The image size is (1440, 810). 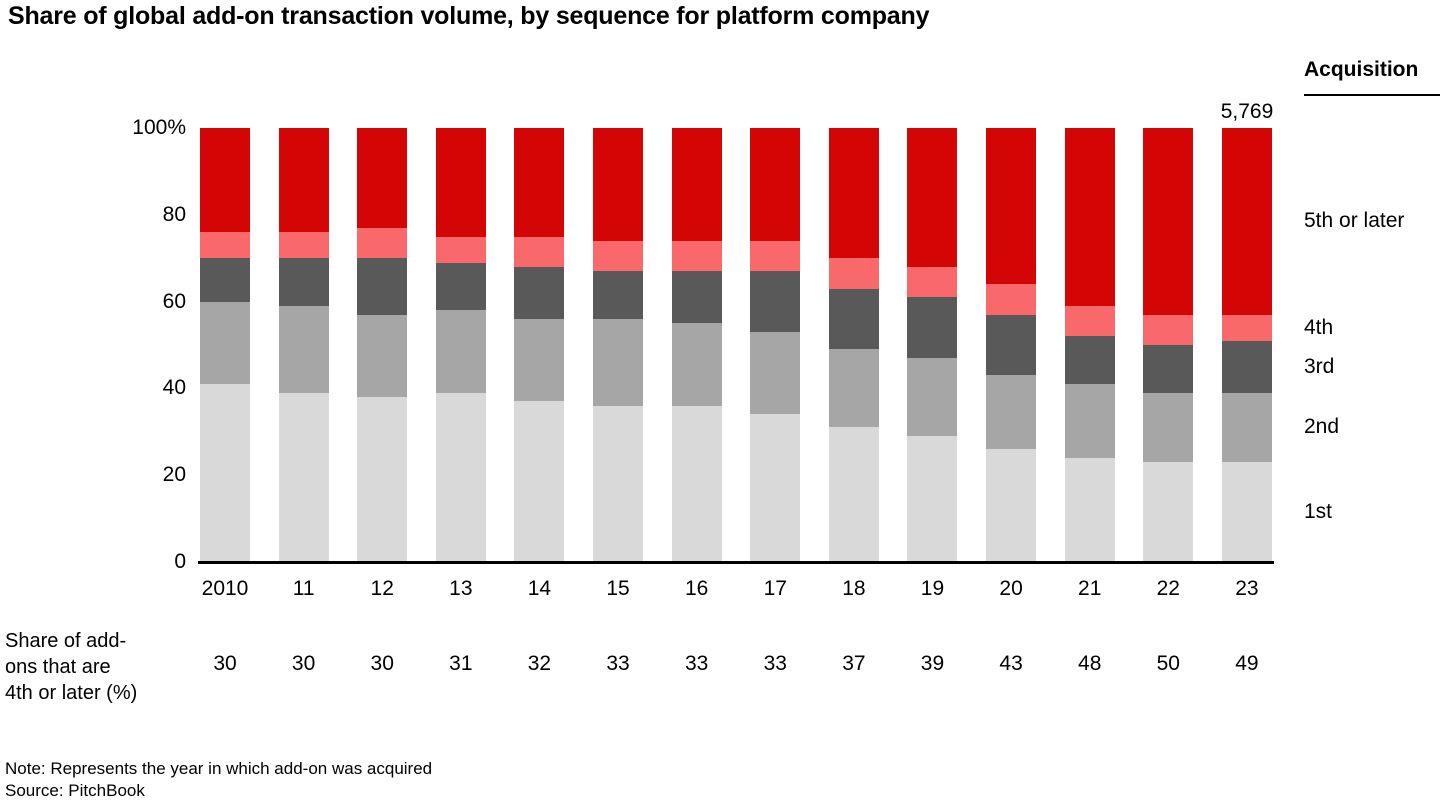 I want to click on legend-label-4th: 4th, so click(x=1319, y=327).